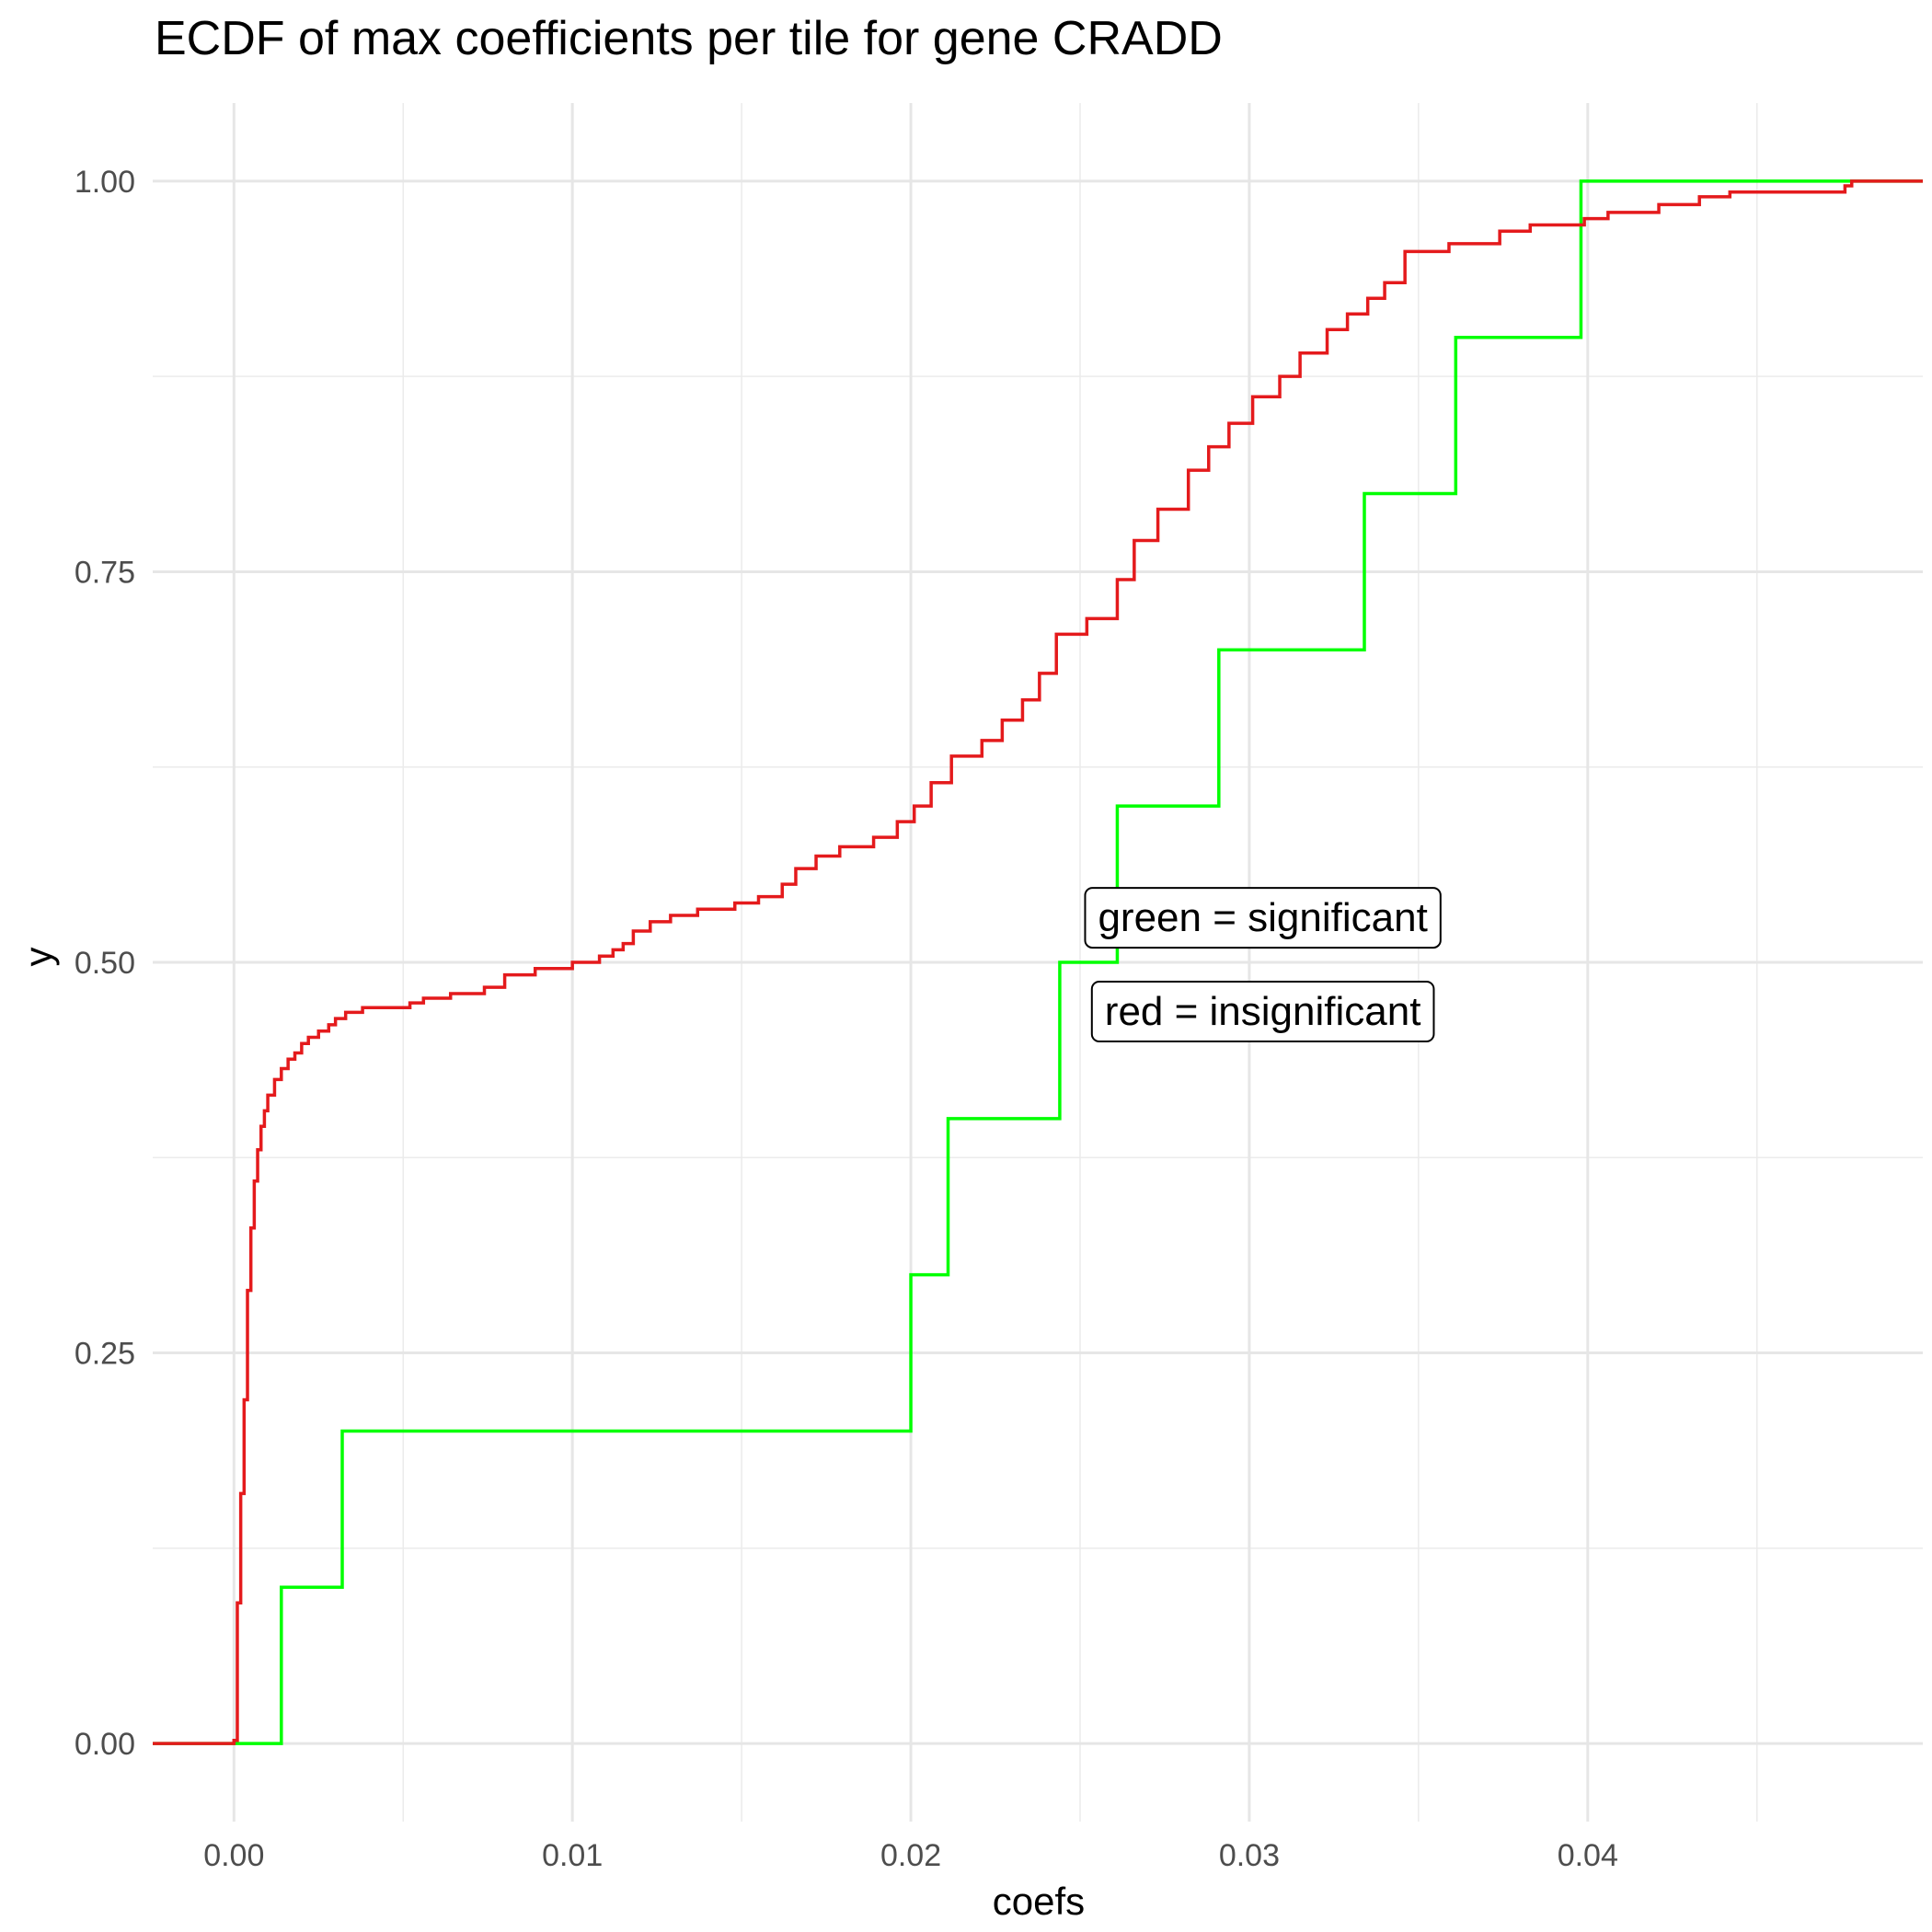  What do you see at coordinates (1039, 1901) in the screenshot?
I see `x-axis-title: coefs` at bounding box center [1039, 1901].